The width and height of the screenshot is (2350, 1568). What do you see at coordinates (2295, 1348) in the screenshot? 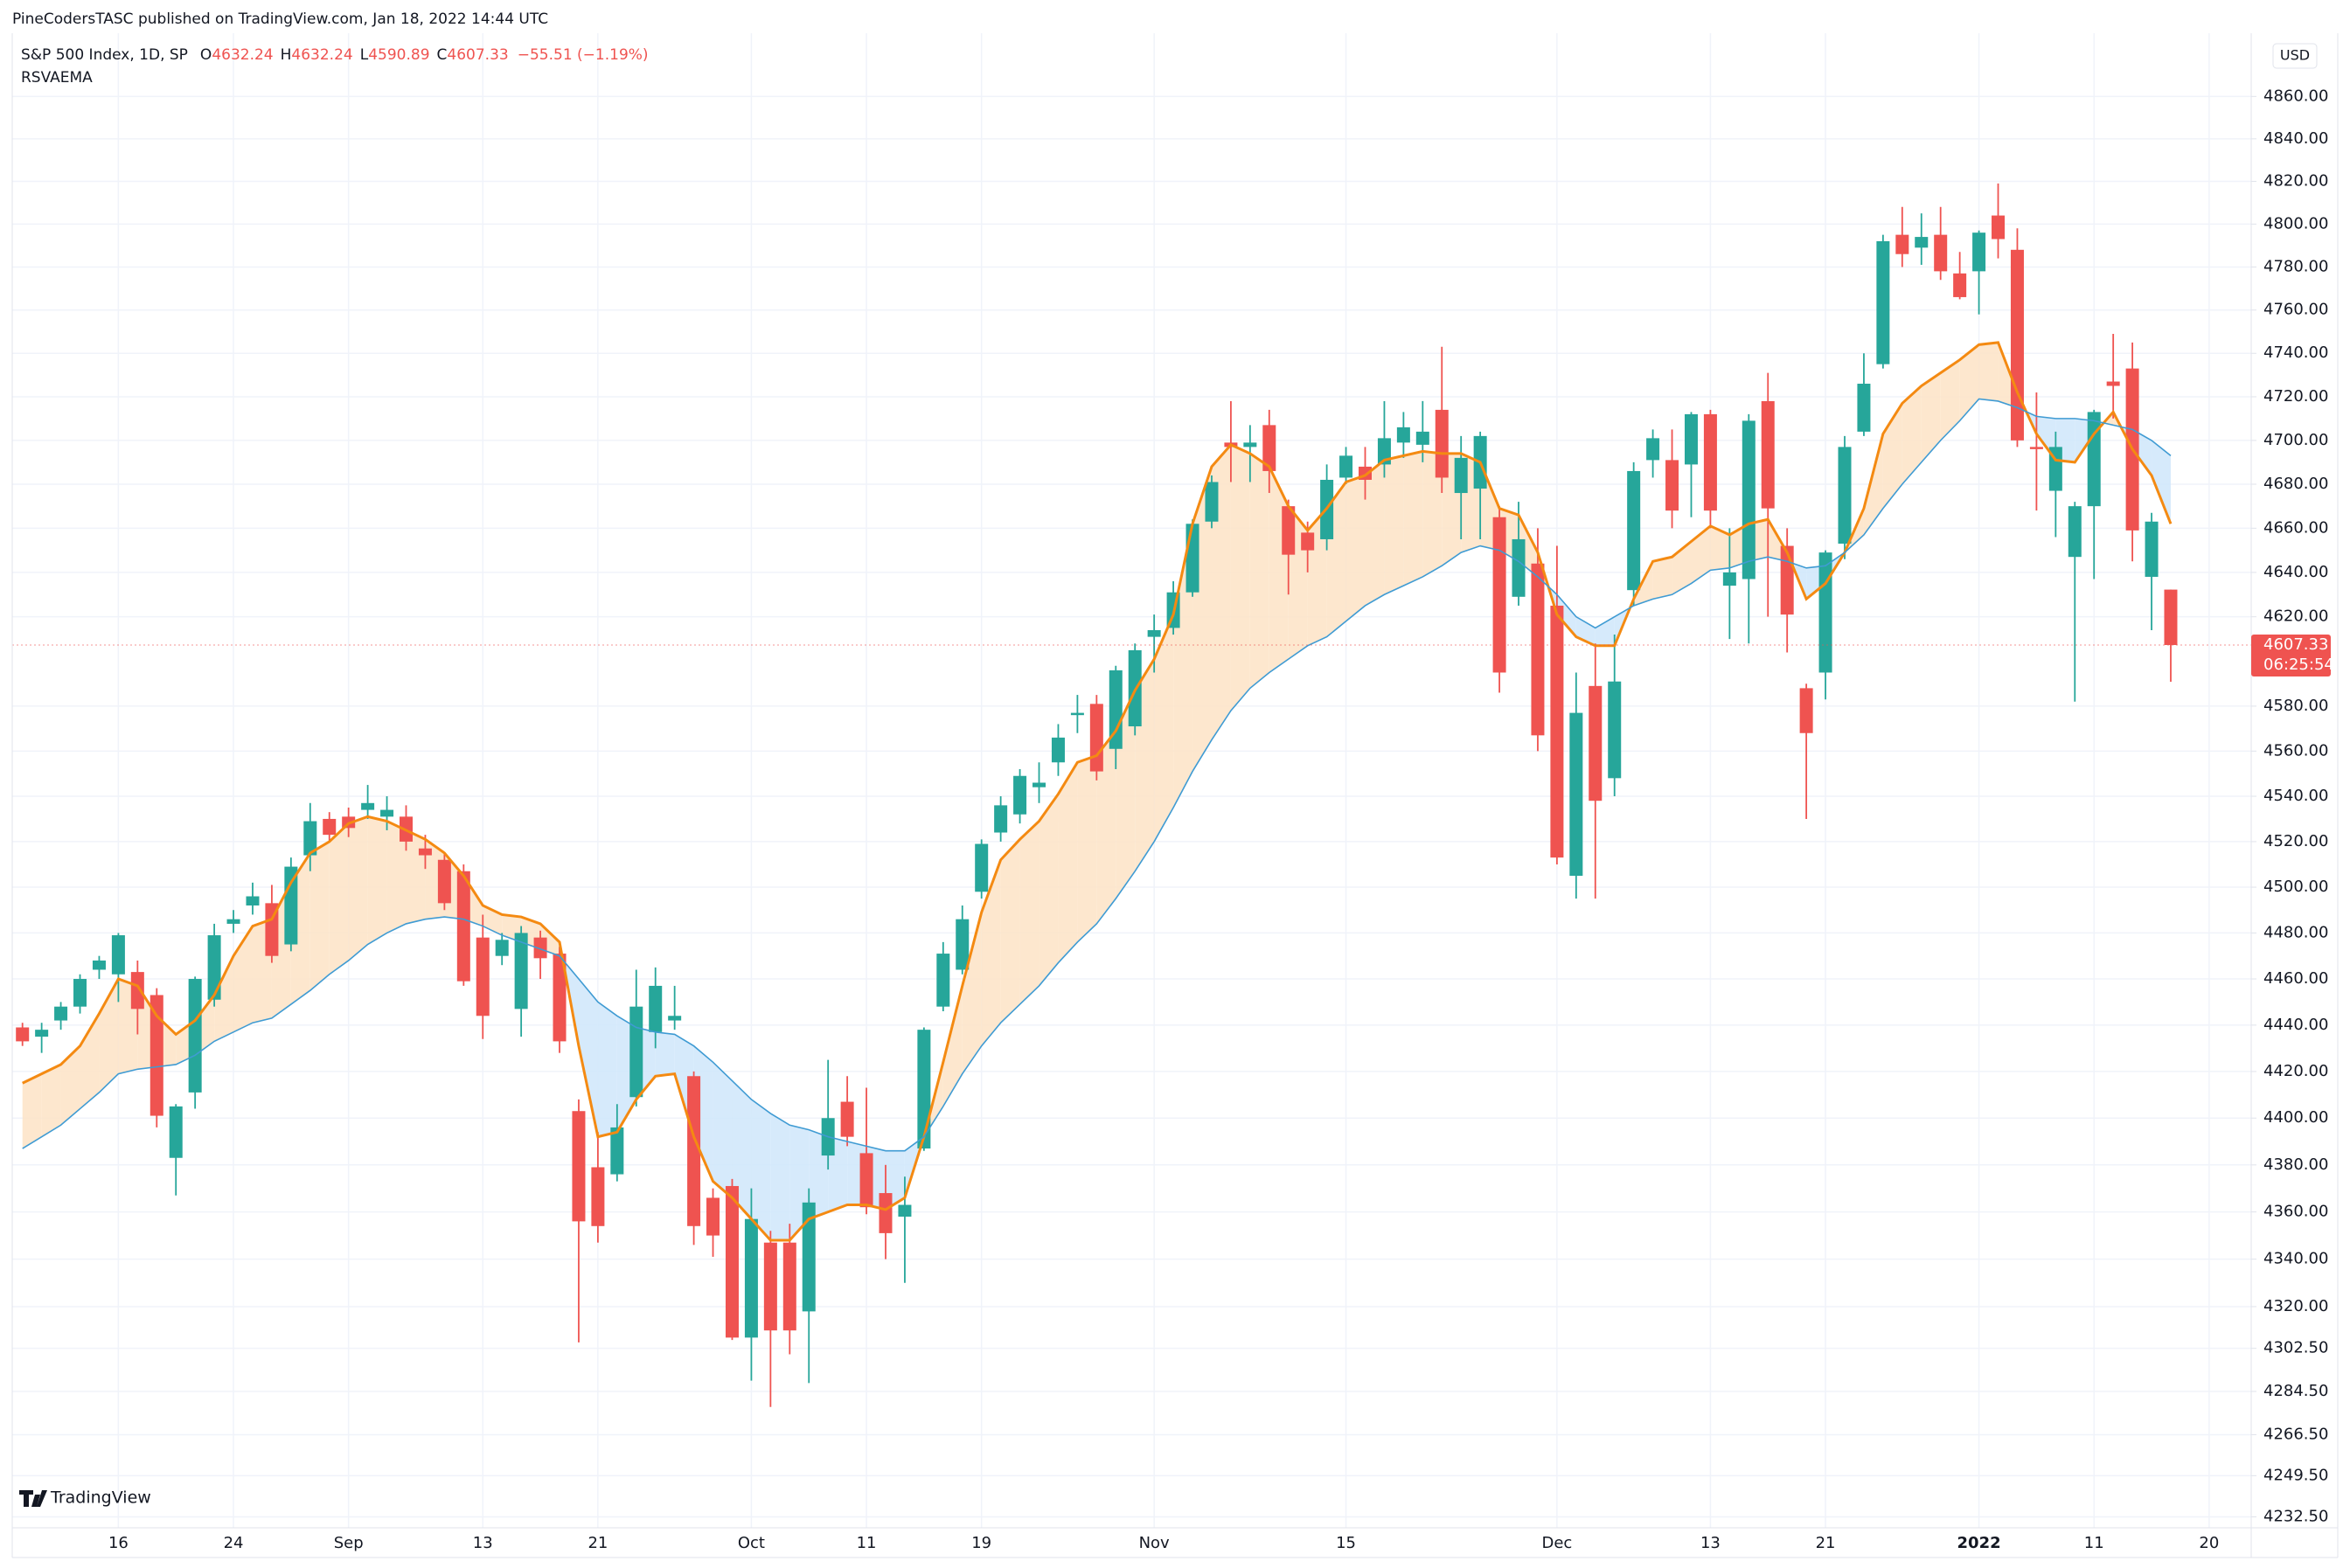
I see `y-tick-label: 4302.50` at bounding box center [2295, 1348].